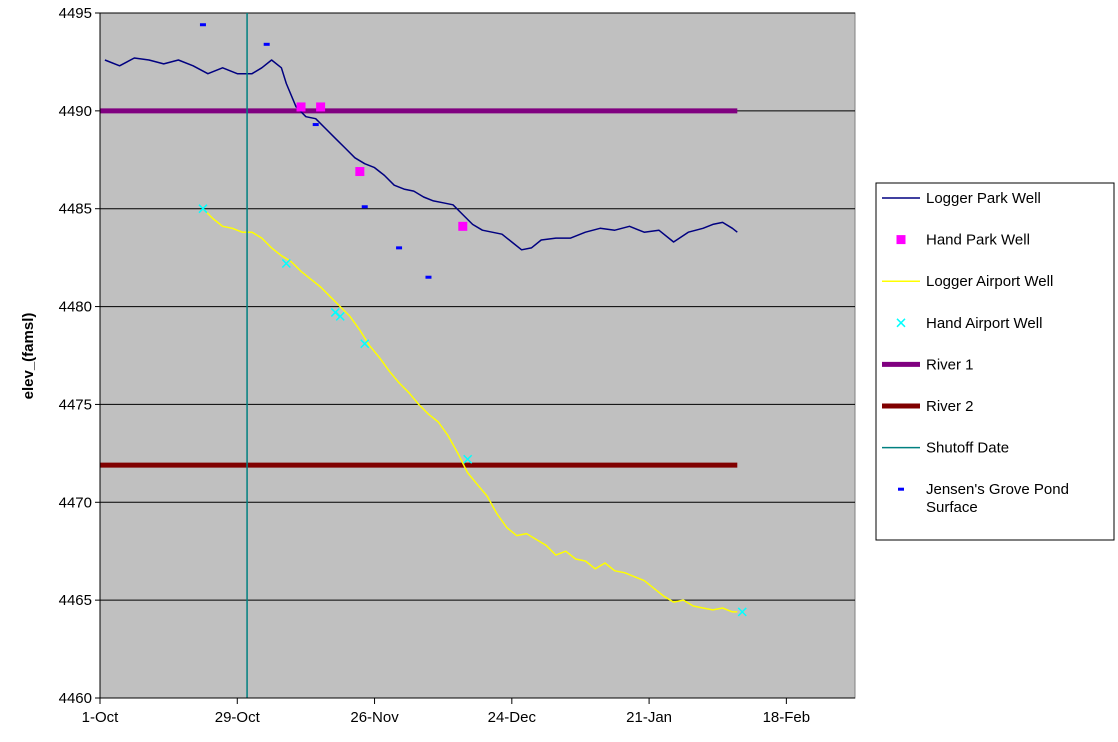 The image size is (1118, 742). Describe the element at coordinates (950, 364) in the screenshot. I see `legend-label: River 1` at that location.